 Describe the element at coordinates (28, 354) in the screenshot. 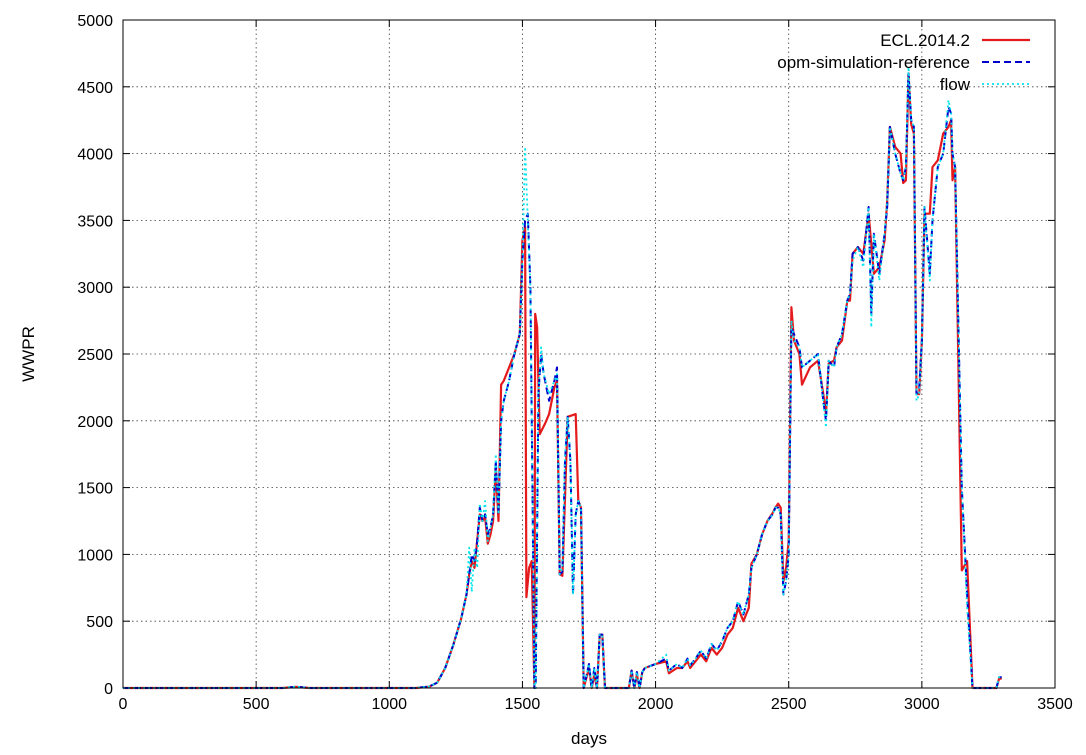

I see `y-axis-title: WWPR` at that location.